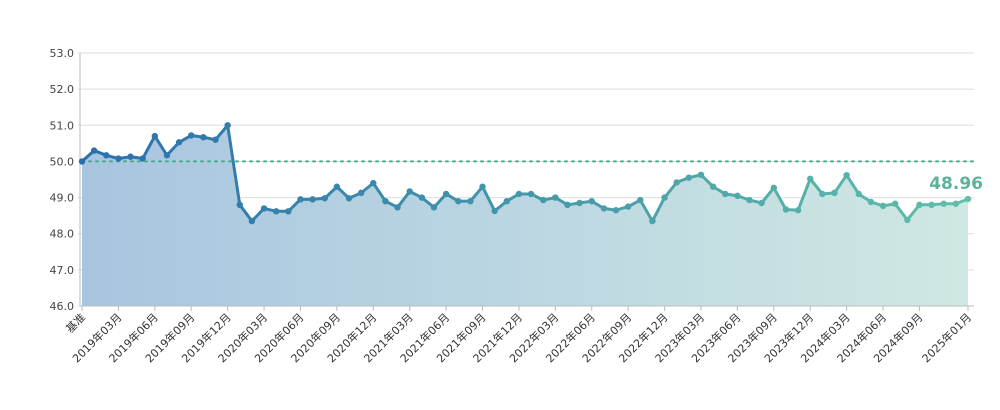 This screenshot has width=1000, height=410. What do you see at coordinates (62, 234) in the screenshot?
I see `y-tick-label: 48.0` at bounding box center [62, 234].